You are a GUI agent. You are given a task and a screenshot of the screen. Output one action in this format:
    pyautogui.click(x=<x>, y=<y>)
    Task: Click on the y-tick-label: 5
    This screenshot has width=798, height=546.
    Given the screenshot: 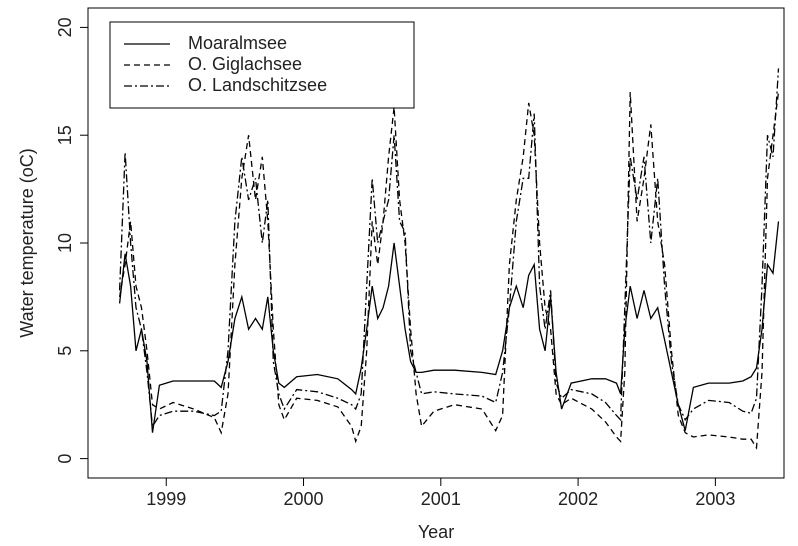 What is the action you would take?
    pyautogui.click(x=65, y=351)
    